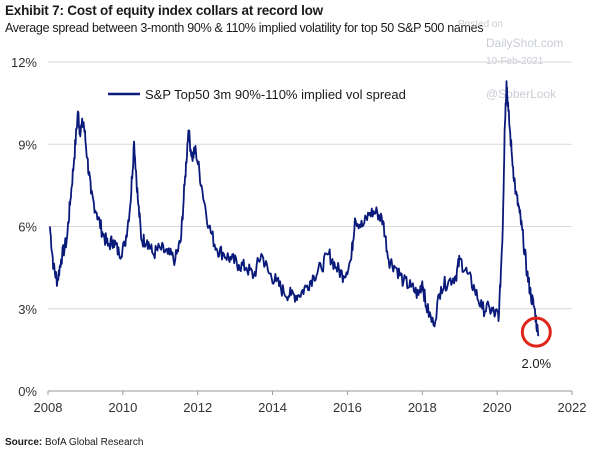 This screenshot has height=455, width=596. What do you see at coordinates (27, 144) in the screenshot?
I see `y-tick-label: 9%` at bounding box center [27, 144].